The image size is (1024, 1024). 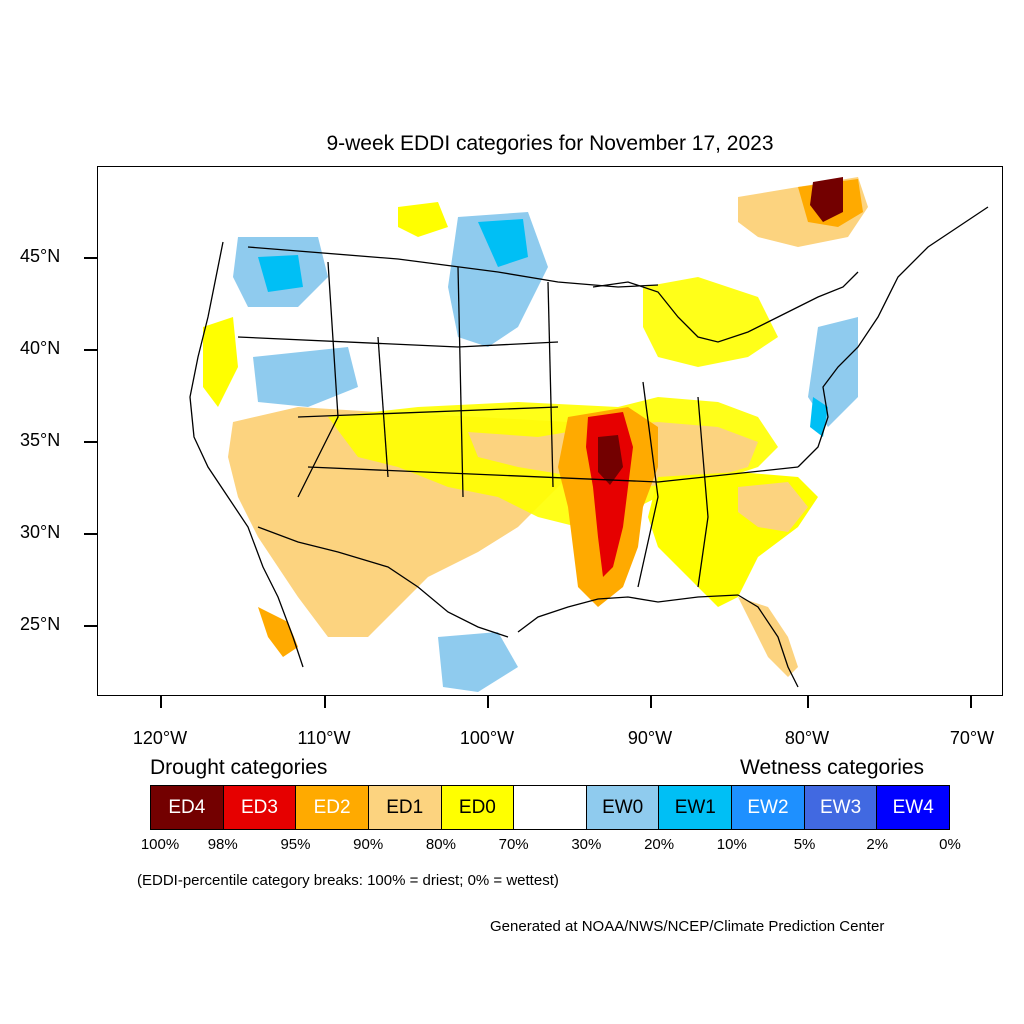 What do you see at coordinates (773, 507) in the screenshot?
I see `region-ed1-southeast` at bounding box center [773, 507].